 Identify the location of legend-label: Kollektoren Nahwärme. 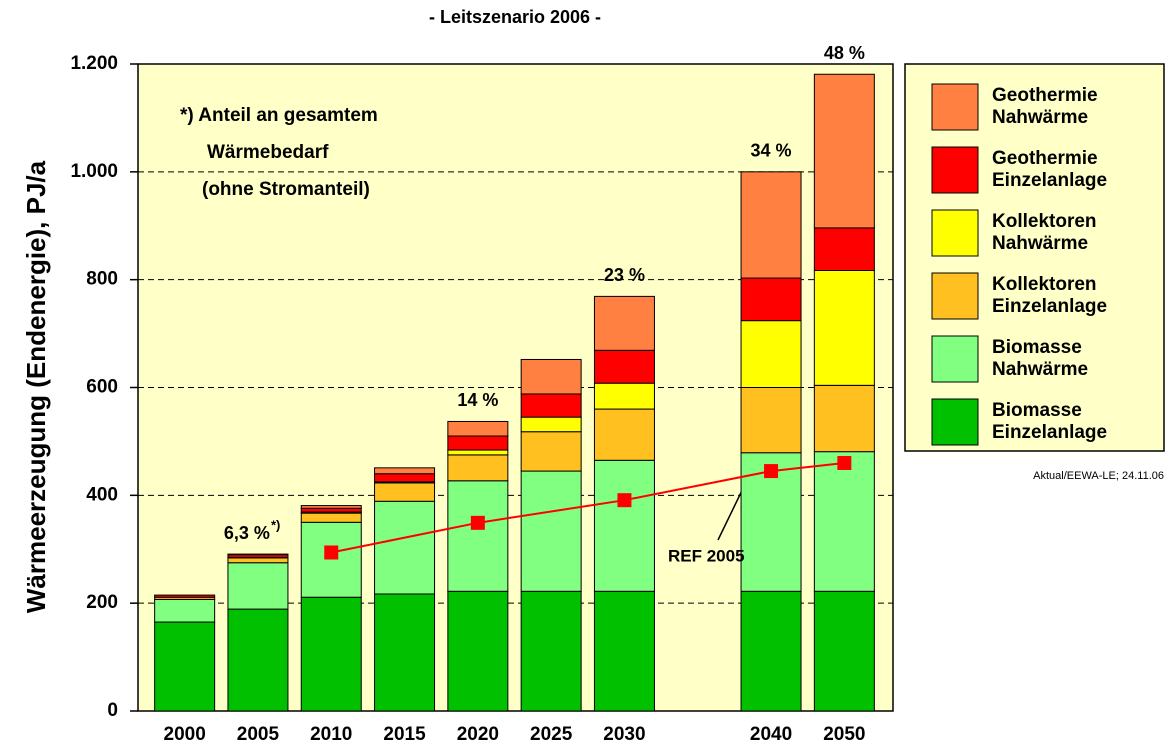
(1044, 232).